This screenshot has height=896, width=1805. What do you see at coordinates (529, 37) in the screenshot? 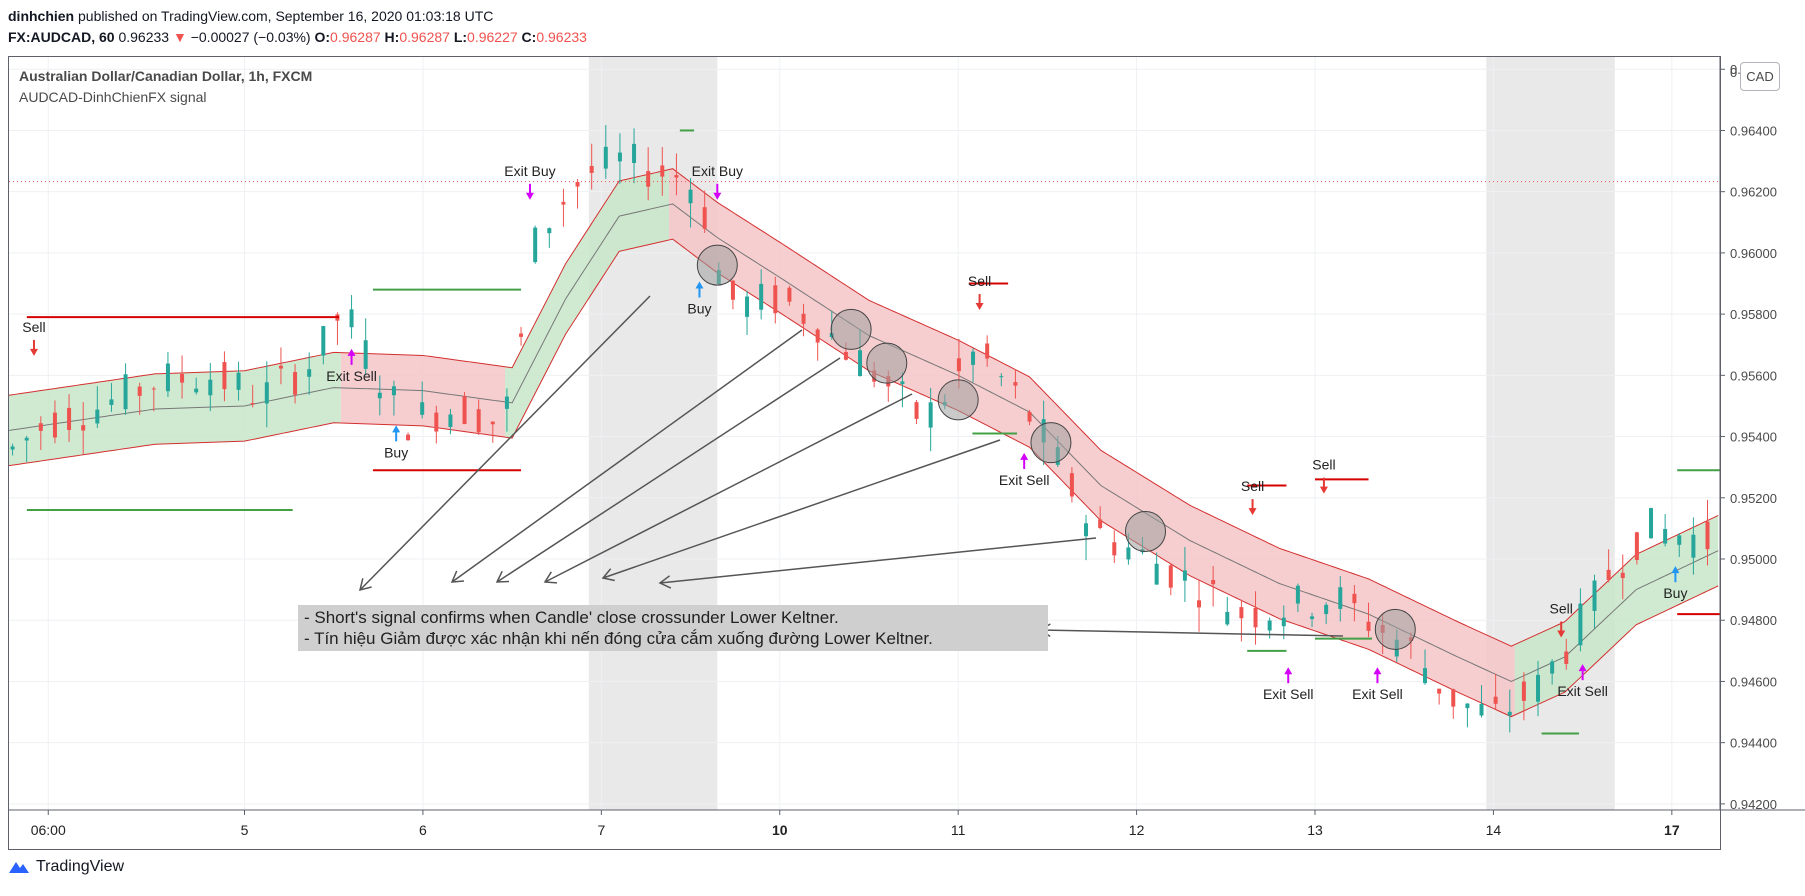
I see `close-label: C:` at bounding box center [529, 37].